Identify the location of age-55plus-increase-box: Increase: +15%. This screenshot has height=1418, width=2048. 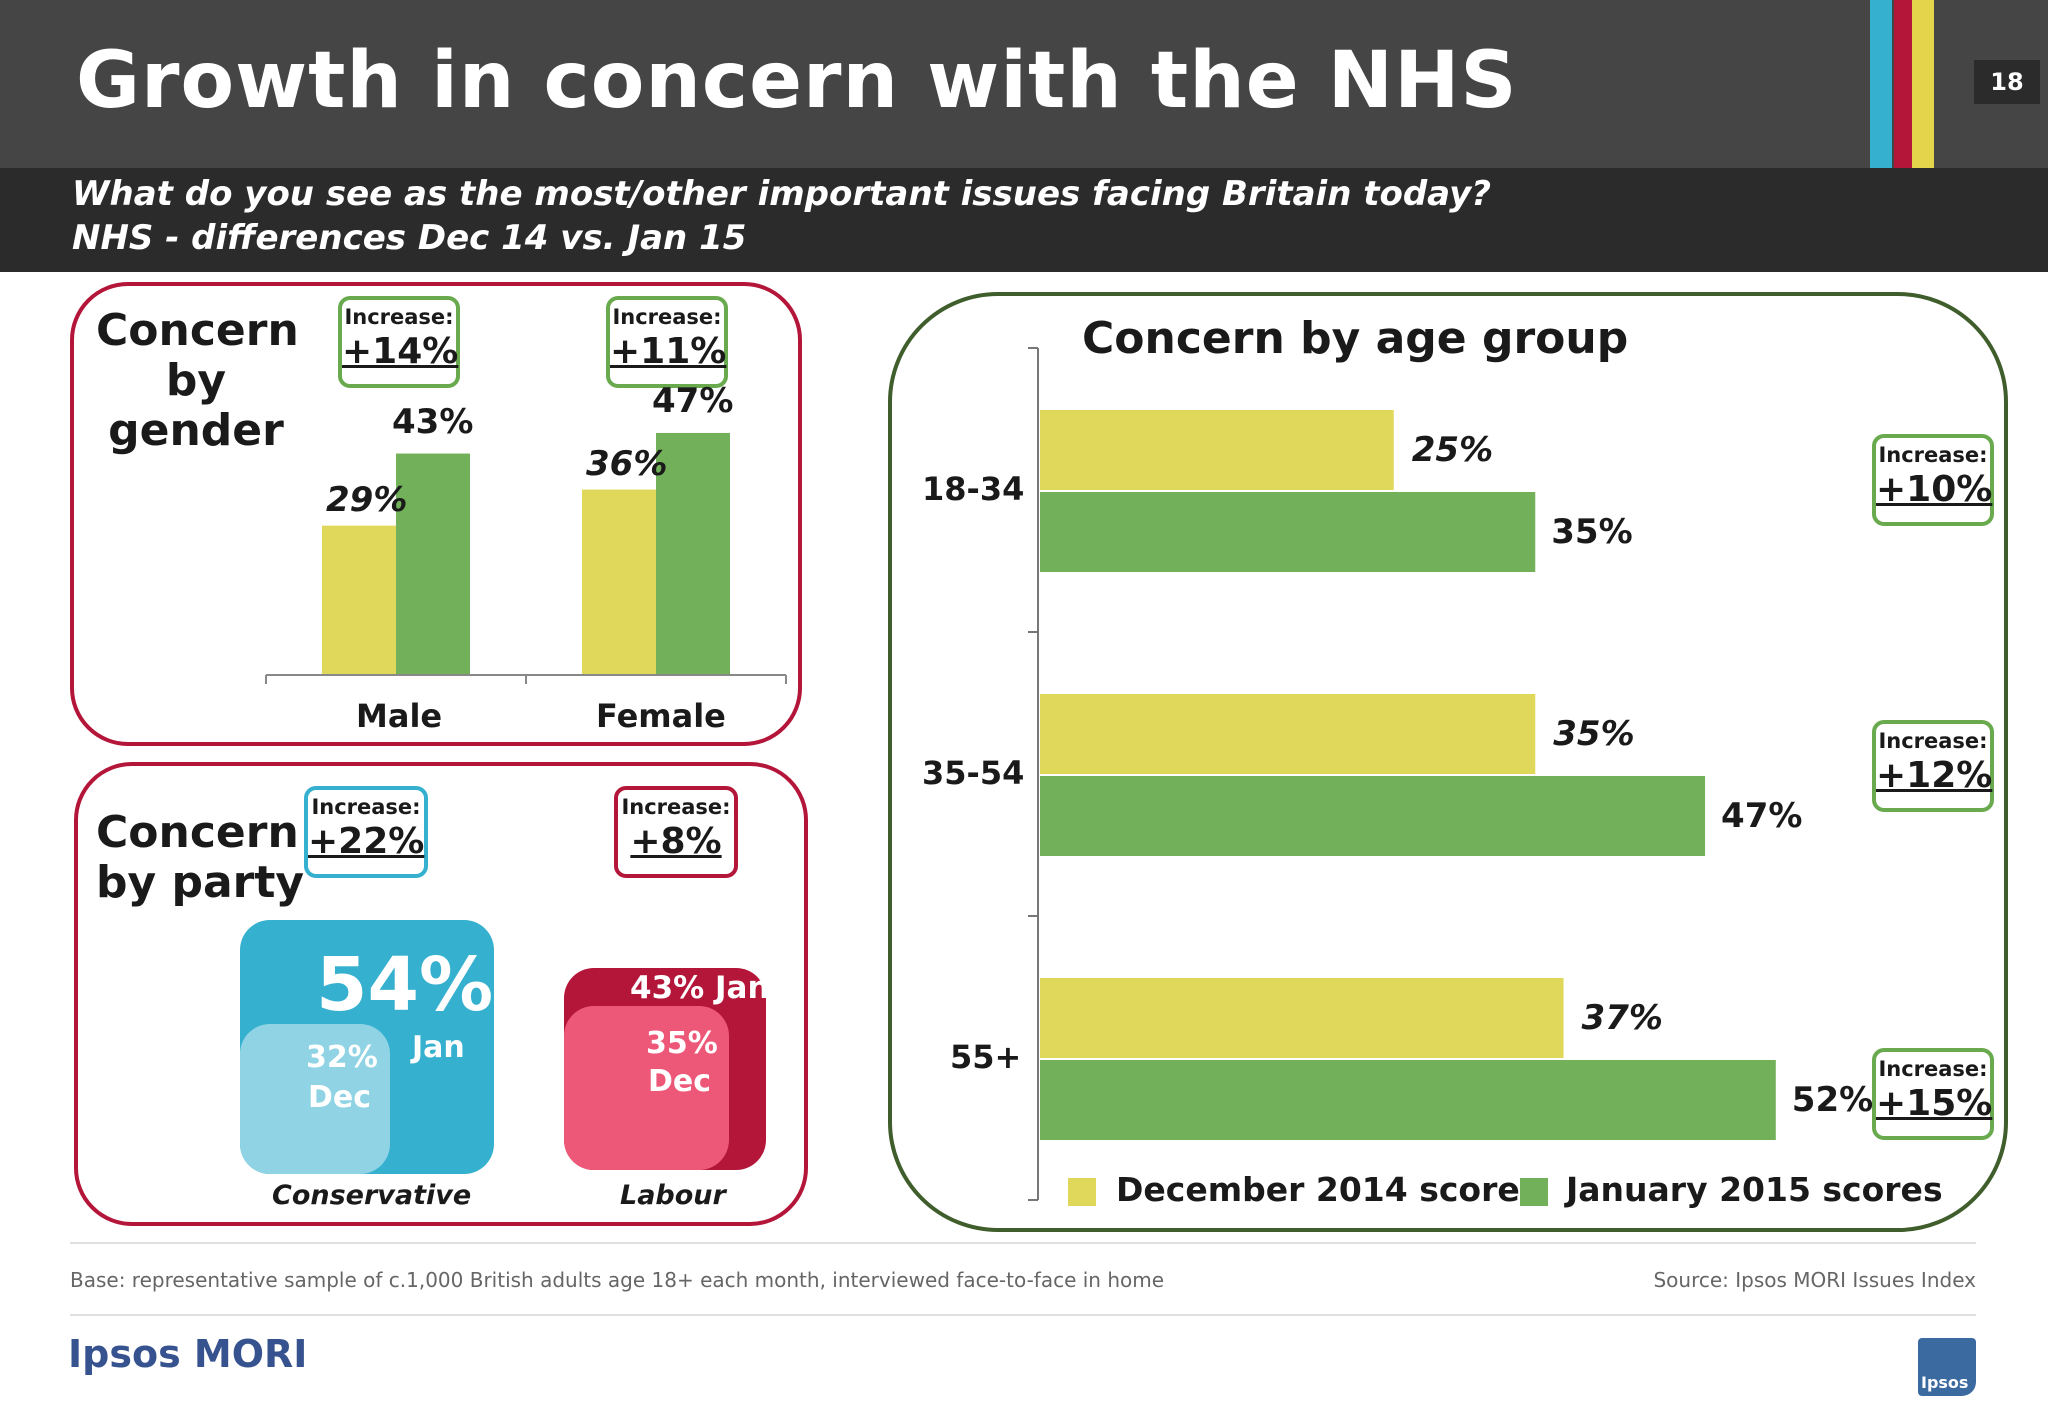
(1933, 1094).